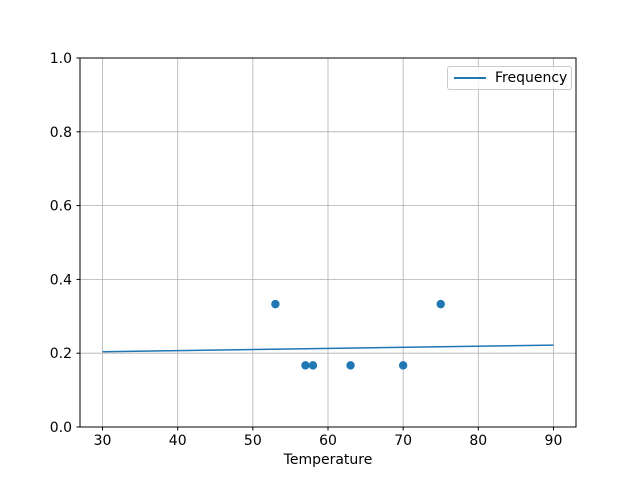 This screenshot has width=640, height=480. What do you see at coordinates (253, 441) in the screenshot?
I see `x-tick-label: 50` at bounding box center [253, 441].